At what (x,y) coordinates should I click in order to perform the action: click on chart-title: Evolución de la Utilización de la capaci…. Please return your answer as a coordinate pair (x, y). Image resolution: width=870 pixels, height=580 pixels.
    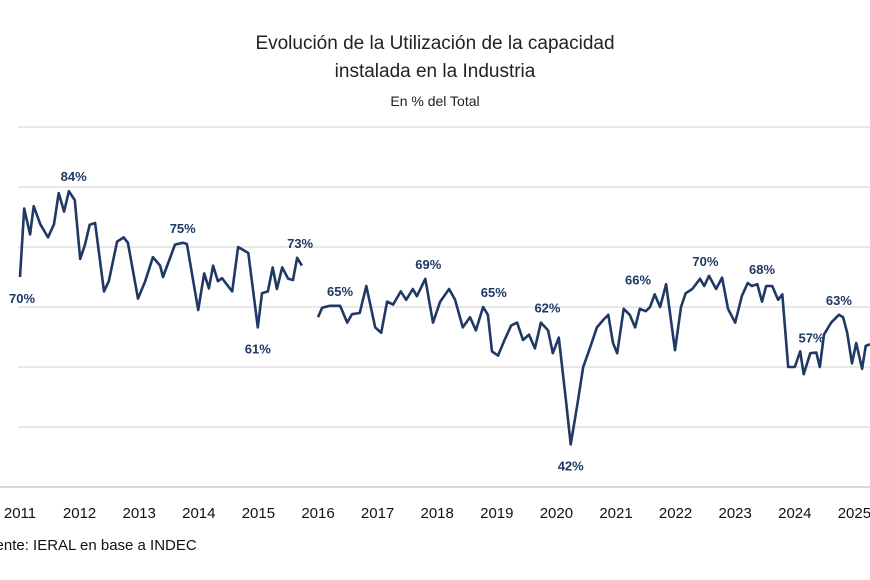
    Looking at the image, I should click on (435, 43).